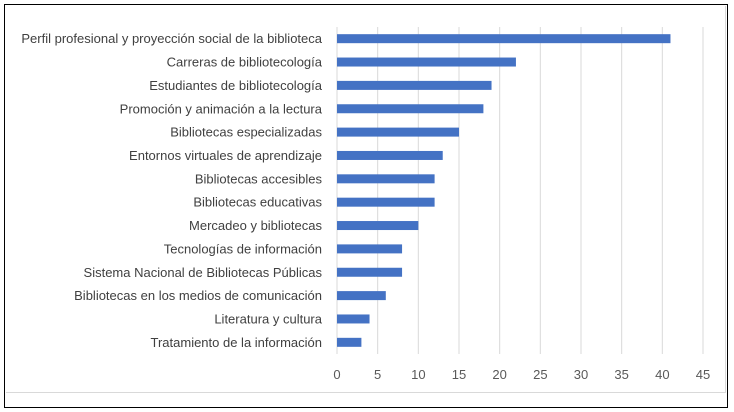 The image size is (734, 412). What do you see at coordinates (245, 62) in the screenshot?
I see `category-label: Carreras de bibliotecología` at bounding box center [245, 62].